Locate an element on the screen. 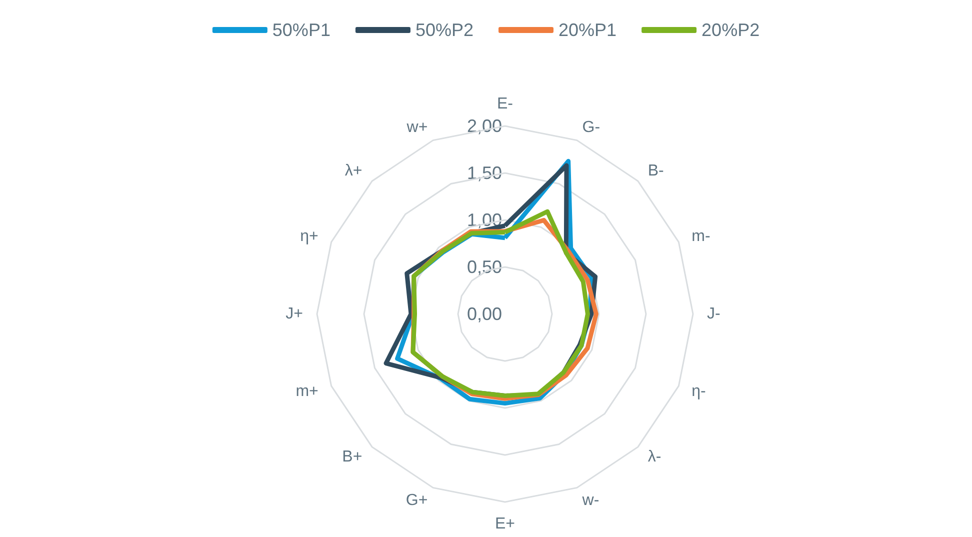 This screenshot has height=537, width=972. legend-label: 50%P1 is located at coordinates (301, 30).